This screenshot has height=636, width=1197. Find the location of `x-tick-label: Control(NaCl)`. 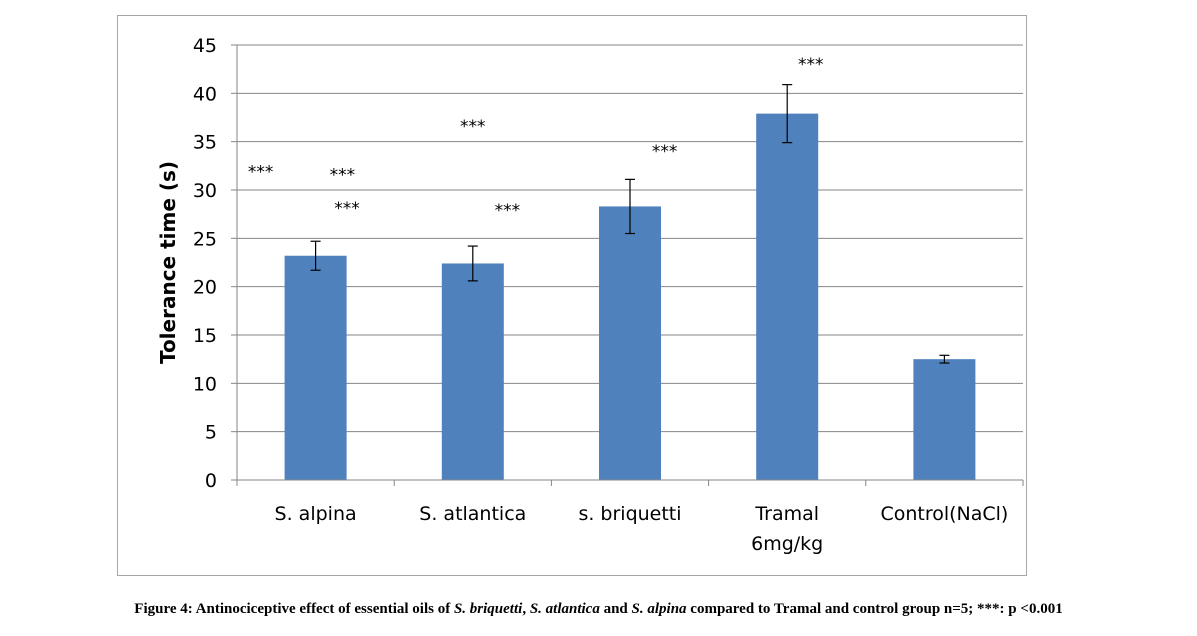

x-tick-label: Control(NaCl) is located at coordinates (944, 514).